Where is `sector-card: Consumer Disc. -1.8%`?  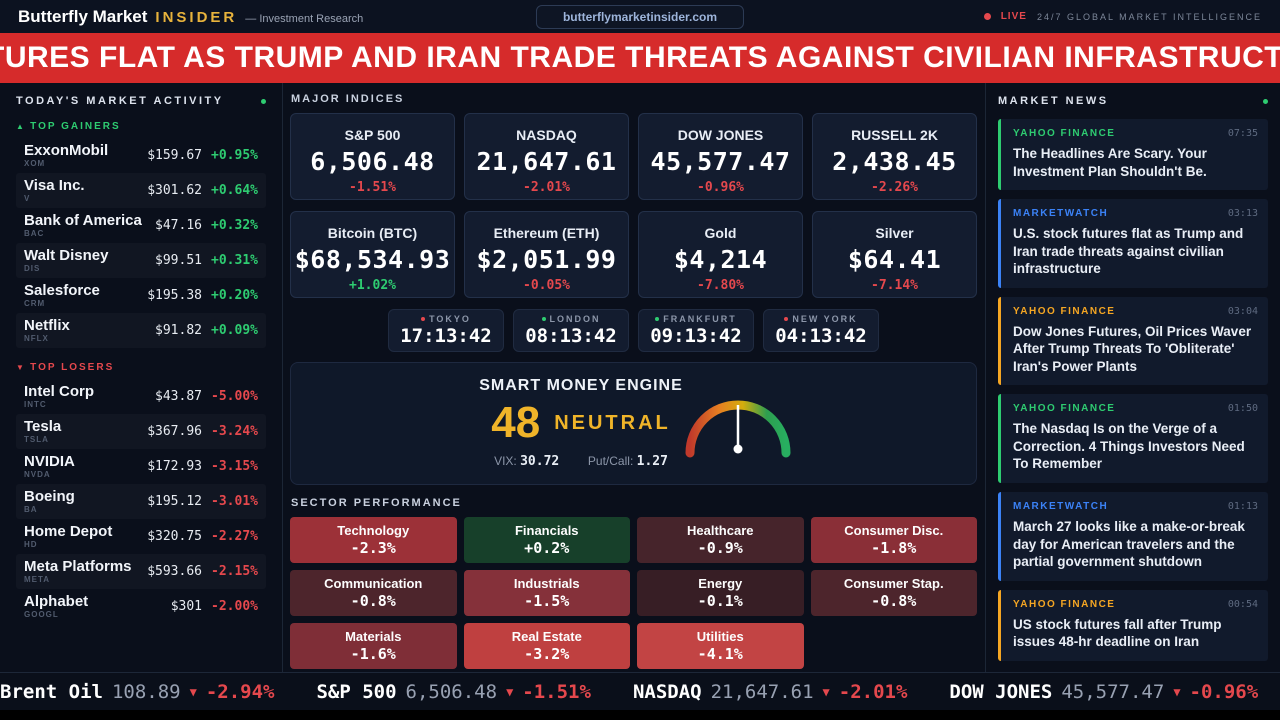 sector-card: Consumer Disc. -1.8% is located at coordinates (893, 540).